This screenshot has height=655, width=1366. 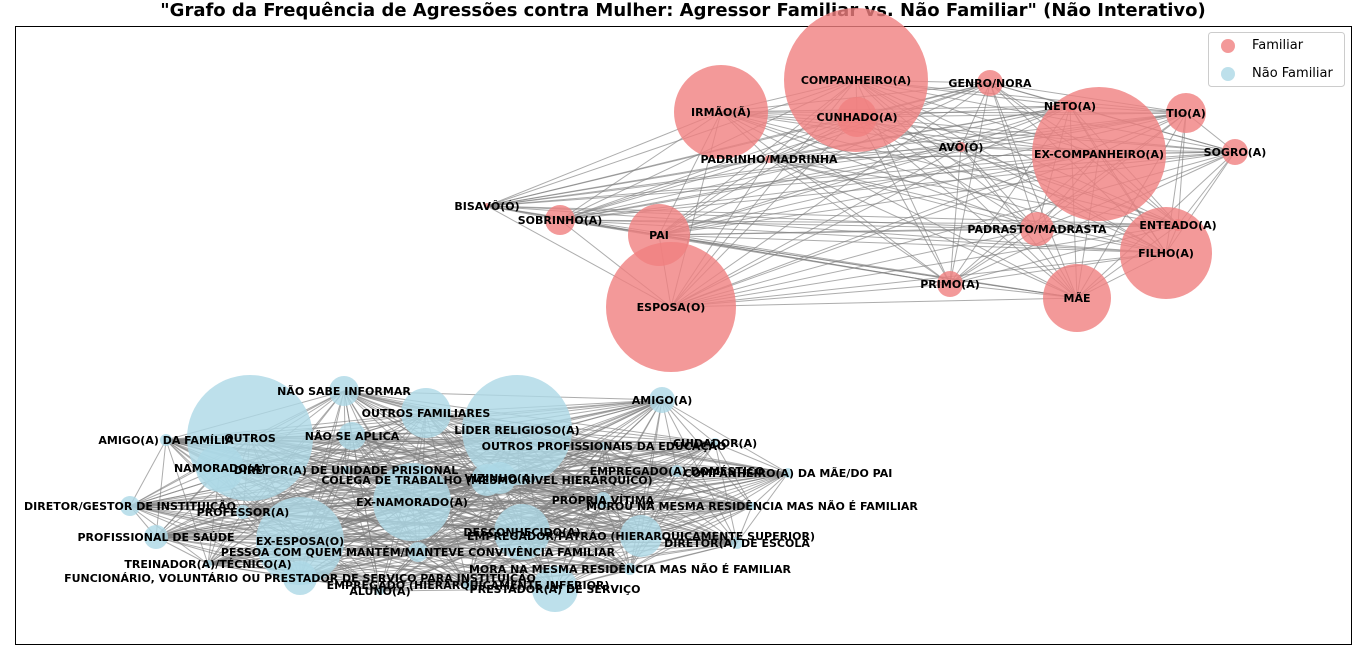 I want to click on node-label: SOGRO(A), so click(x=1235, y=152).